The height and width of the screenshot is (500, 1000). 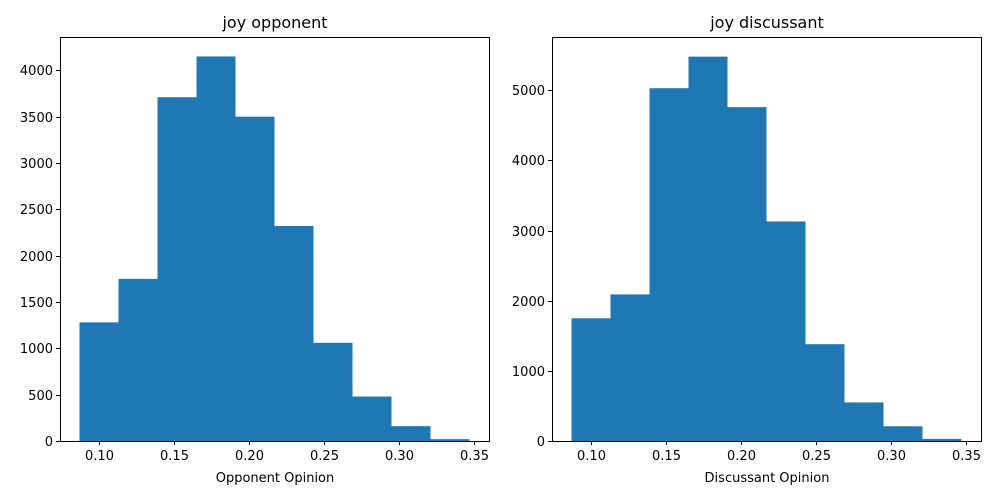 I want to click on x-axis-label: Opponent Opinion, so click(x=275, y=478).